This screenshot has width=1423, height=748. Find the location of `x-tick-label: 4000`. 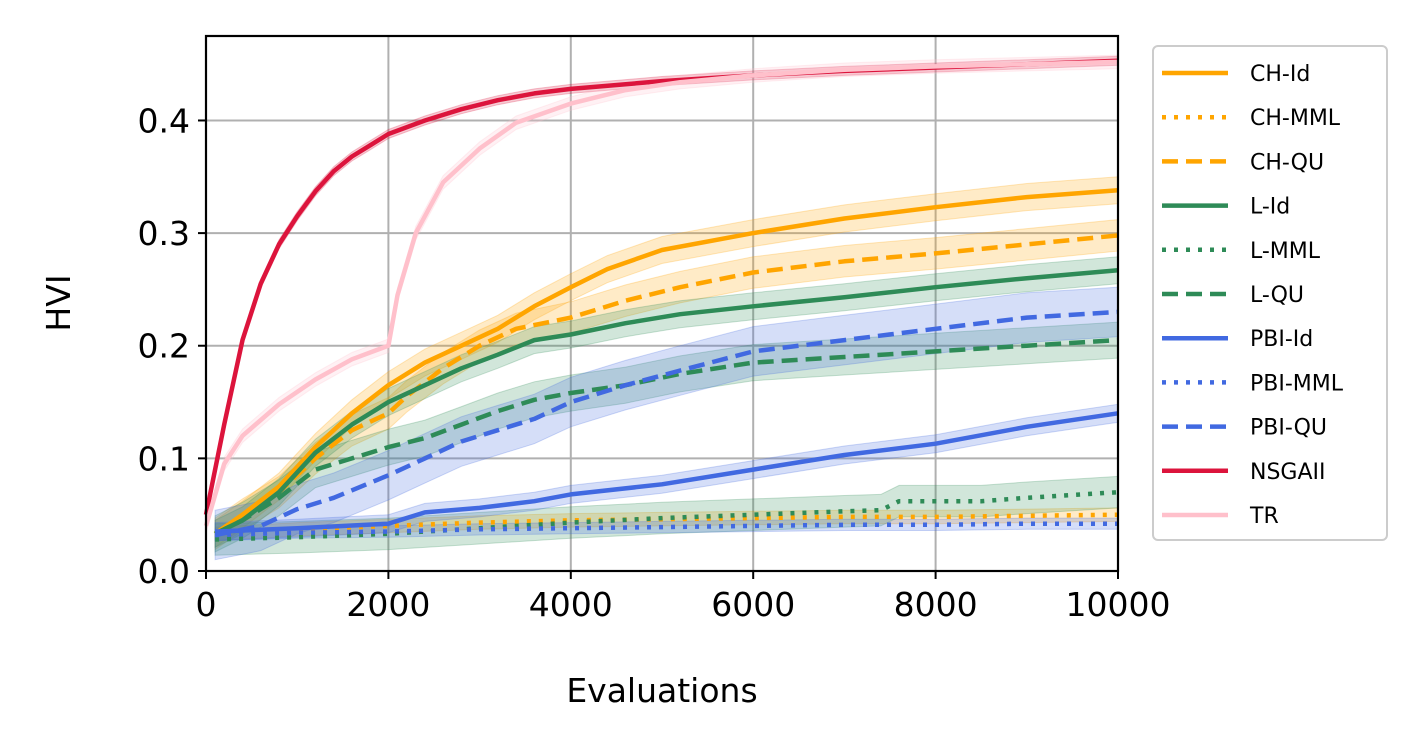

x-tick-label: 4000 is located at coordinates (571, 604).